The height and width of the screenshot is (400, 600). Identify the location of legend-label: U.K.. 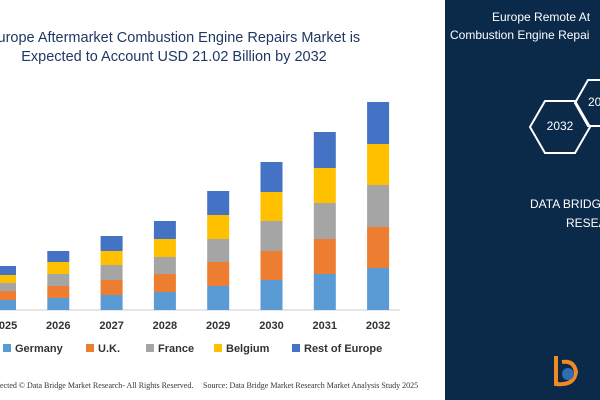
(109, 349).